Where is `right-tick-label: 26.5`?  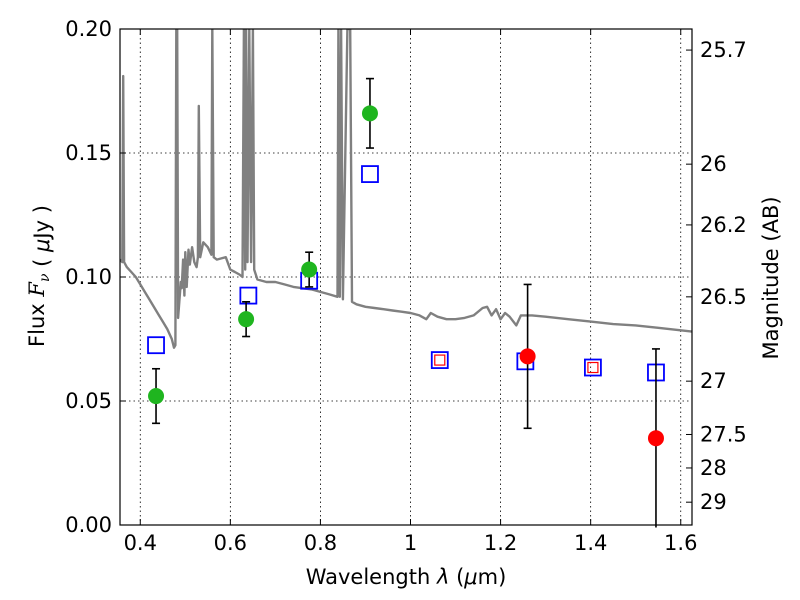 right-tick-label: 26.5 is located at coordinates (723, 297).